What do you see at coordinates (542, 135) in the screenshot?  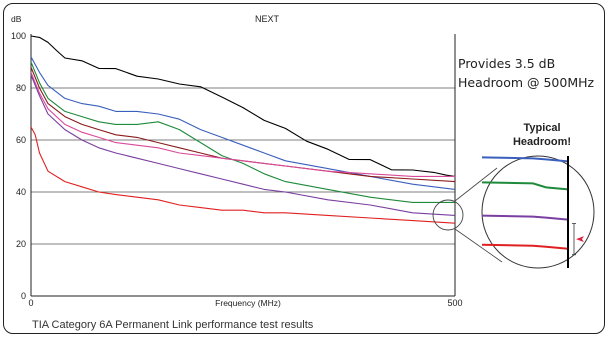 I see `typical-headroom-label: Typical Headroom!` at bounding box center [542, 135].